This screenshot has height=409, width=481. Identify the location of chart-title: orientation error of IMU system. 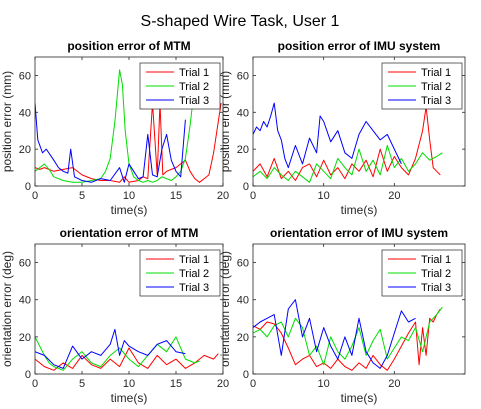
(359, 233).